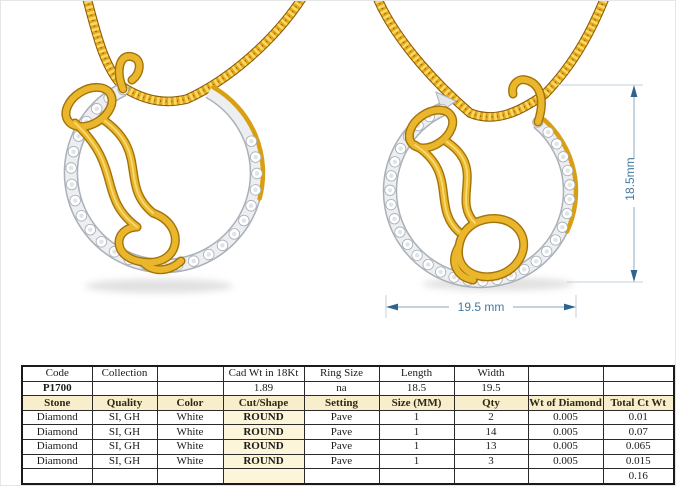  Describe the element at coordinates (630, 178) in the screenshot. I see `height-dimension-label: 18.5mm` at that location.